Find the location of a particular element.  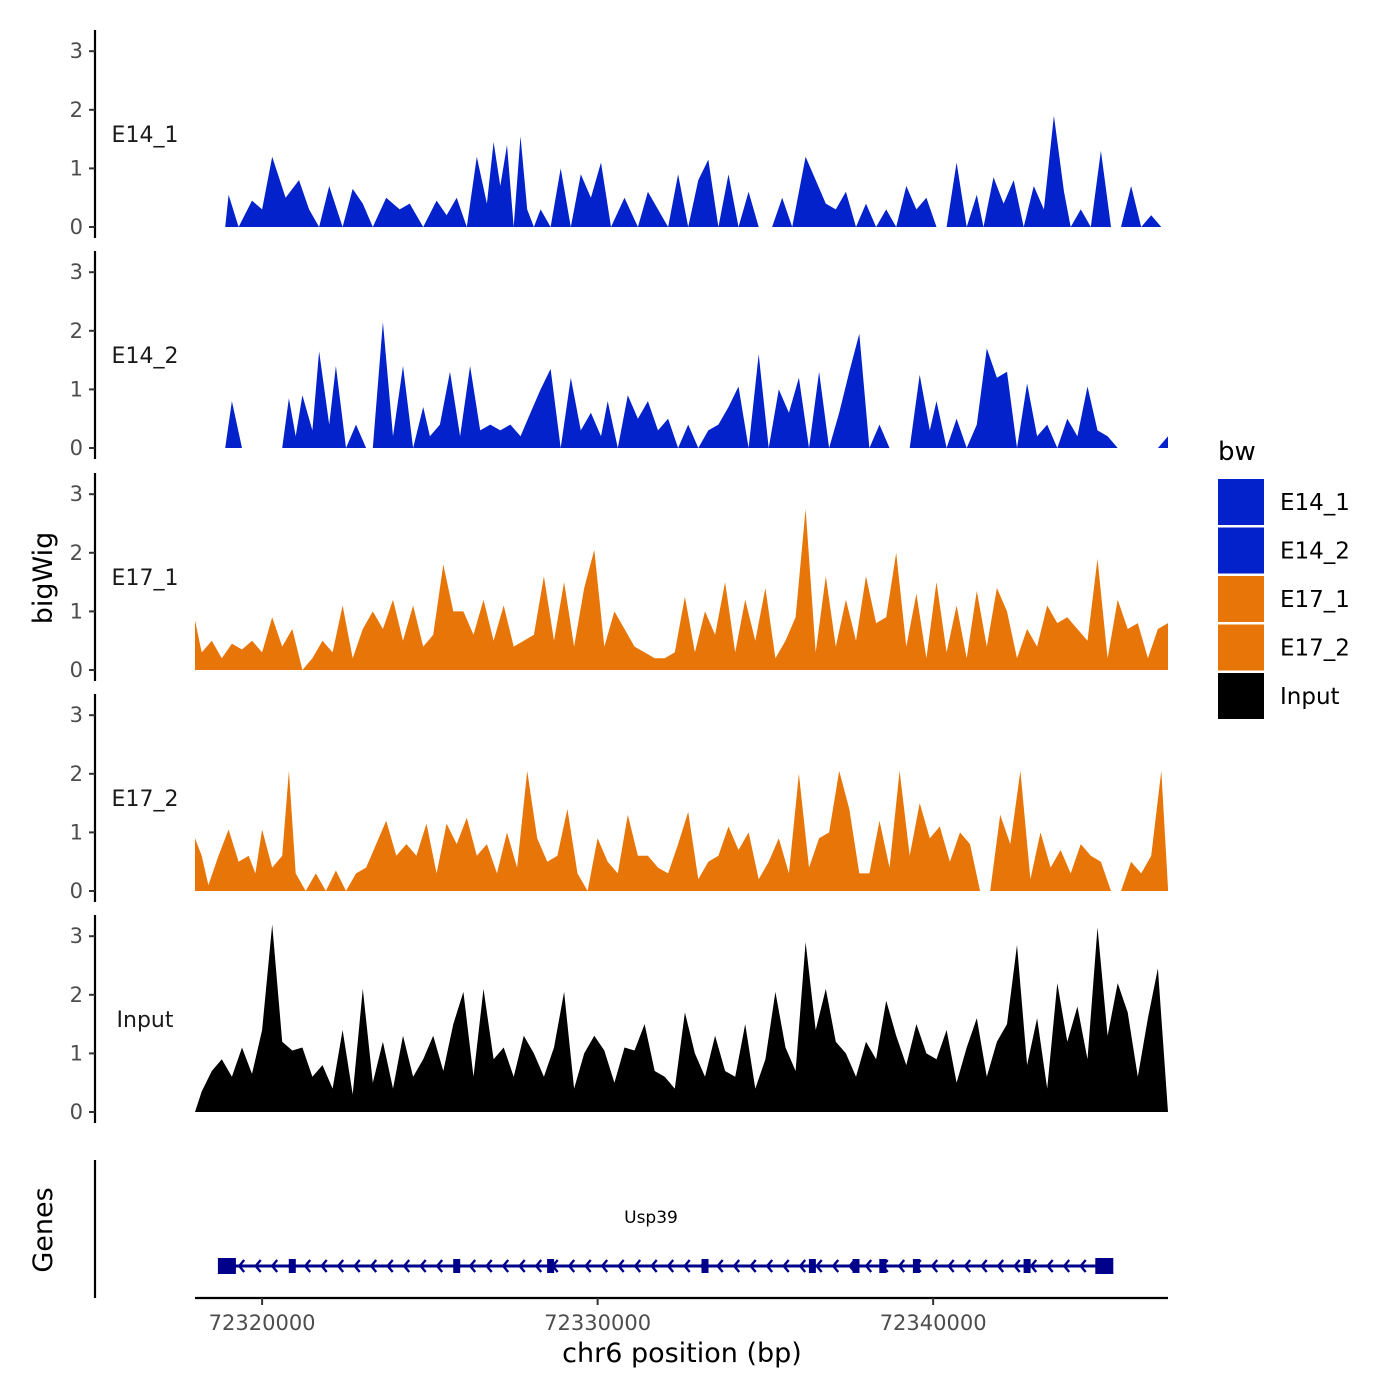

legend-label: E17_1 is located at coordinates (1315, 600).